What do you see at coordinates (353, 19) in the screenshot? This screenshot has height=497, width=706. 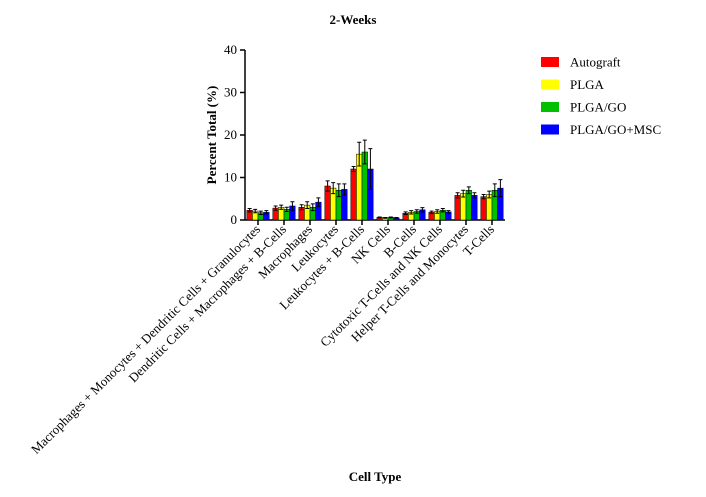 I see `chart-title: 2-Weeks` at bounding box center [353, 19].